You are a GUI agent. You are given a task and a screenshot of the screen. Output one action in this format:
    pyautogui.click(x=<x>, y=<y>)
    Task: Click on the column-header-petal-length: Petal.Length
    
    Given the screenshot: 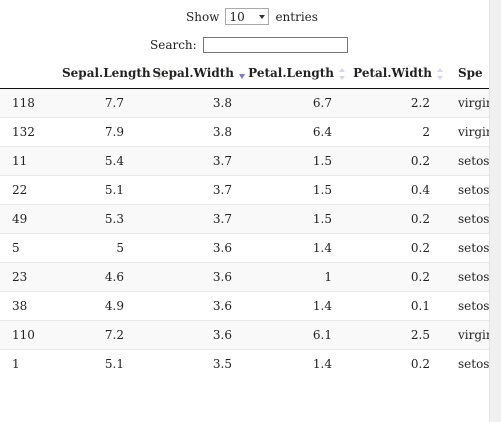 What is the action you would take?
    pyautogui.click(x=298, y=73)
    